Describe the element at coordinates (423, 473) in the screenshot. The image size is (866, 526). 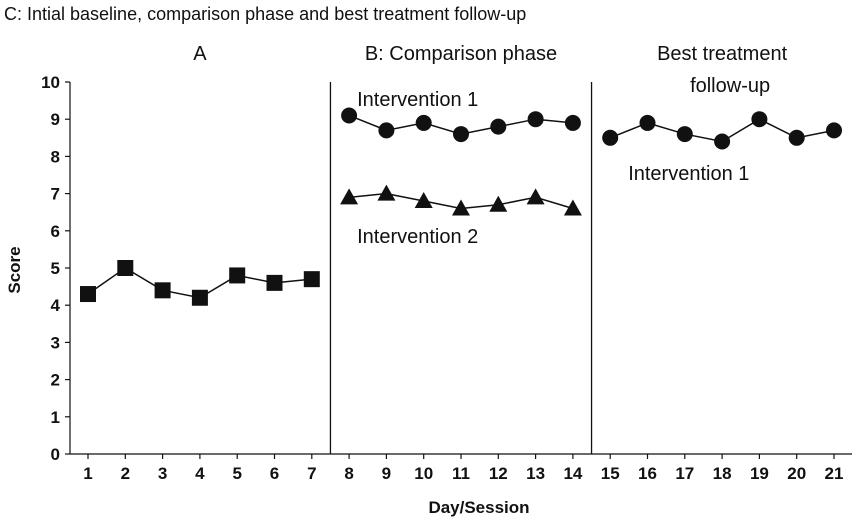
I see `x-tick-label: 10` at that location.